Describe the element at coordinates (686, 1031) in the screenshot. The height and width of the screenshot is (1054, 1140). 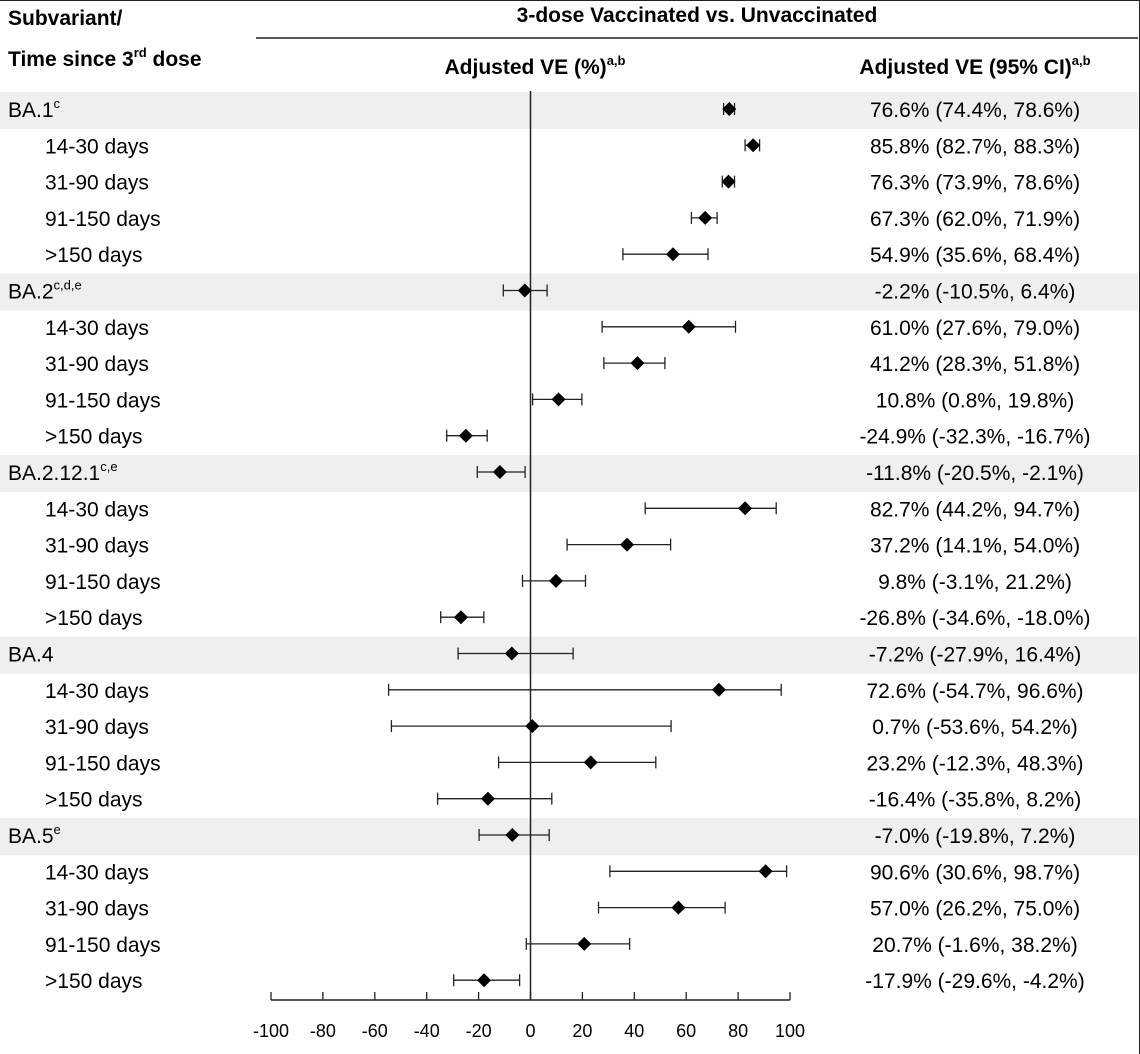
I see `x-tick-label: 60` at that location.